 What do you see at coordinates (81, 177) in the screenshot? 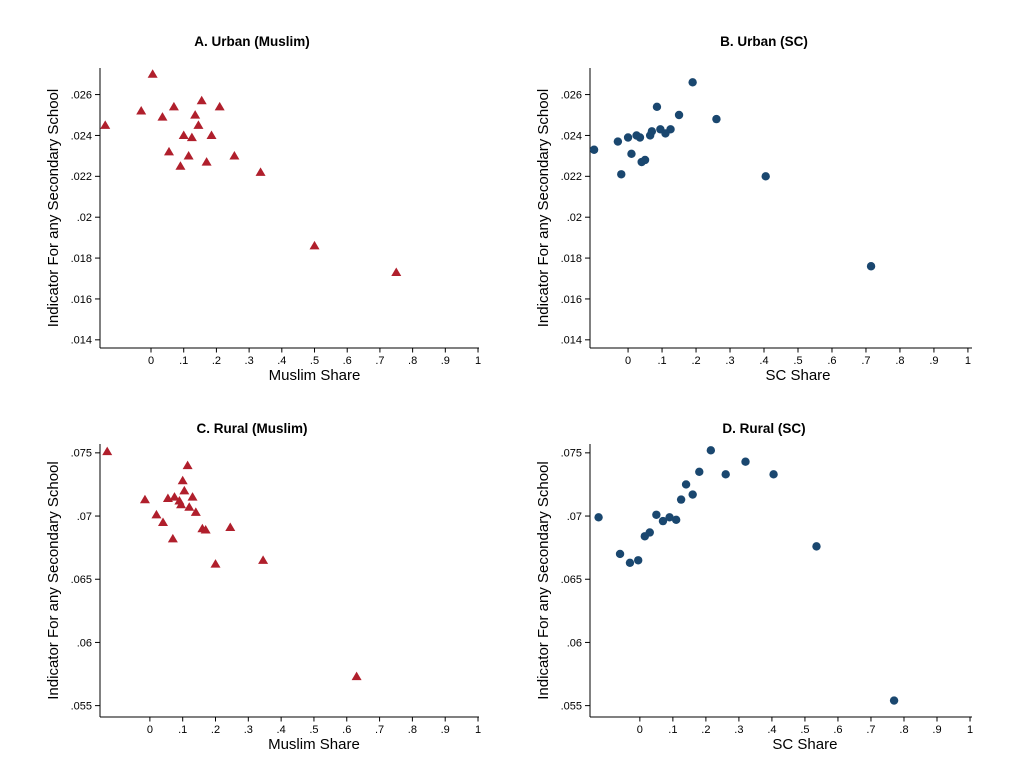
I see `y-tick-label: .022` at bounding box center [81, 177].